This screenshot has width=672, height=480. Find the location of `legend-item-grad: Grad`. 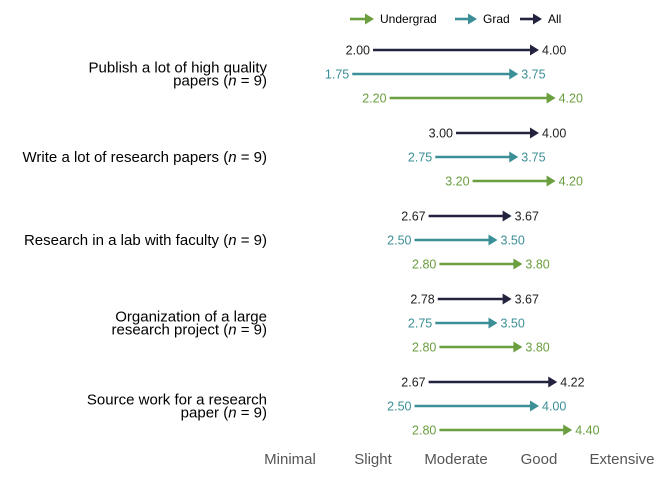

legend-item-grad: Grad is located at coordinates (482, 19).